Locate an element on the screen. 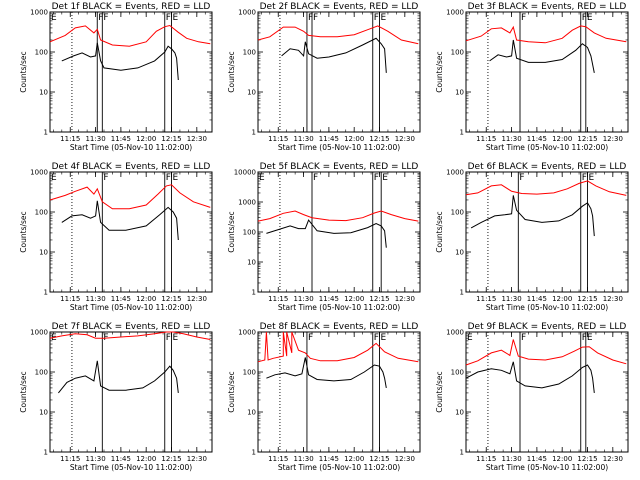 The width and height of the screenshot is (640, 480). chart-title: Det 2f BLACK = Events, RED = LLD is located at coordinates (339, 7).